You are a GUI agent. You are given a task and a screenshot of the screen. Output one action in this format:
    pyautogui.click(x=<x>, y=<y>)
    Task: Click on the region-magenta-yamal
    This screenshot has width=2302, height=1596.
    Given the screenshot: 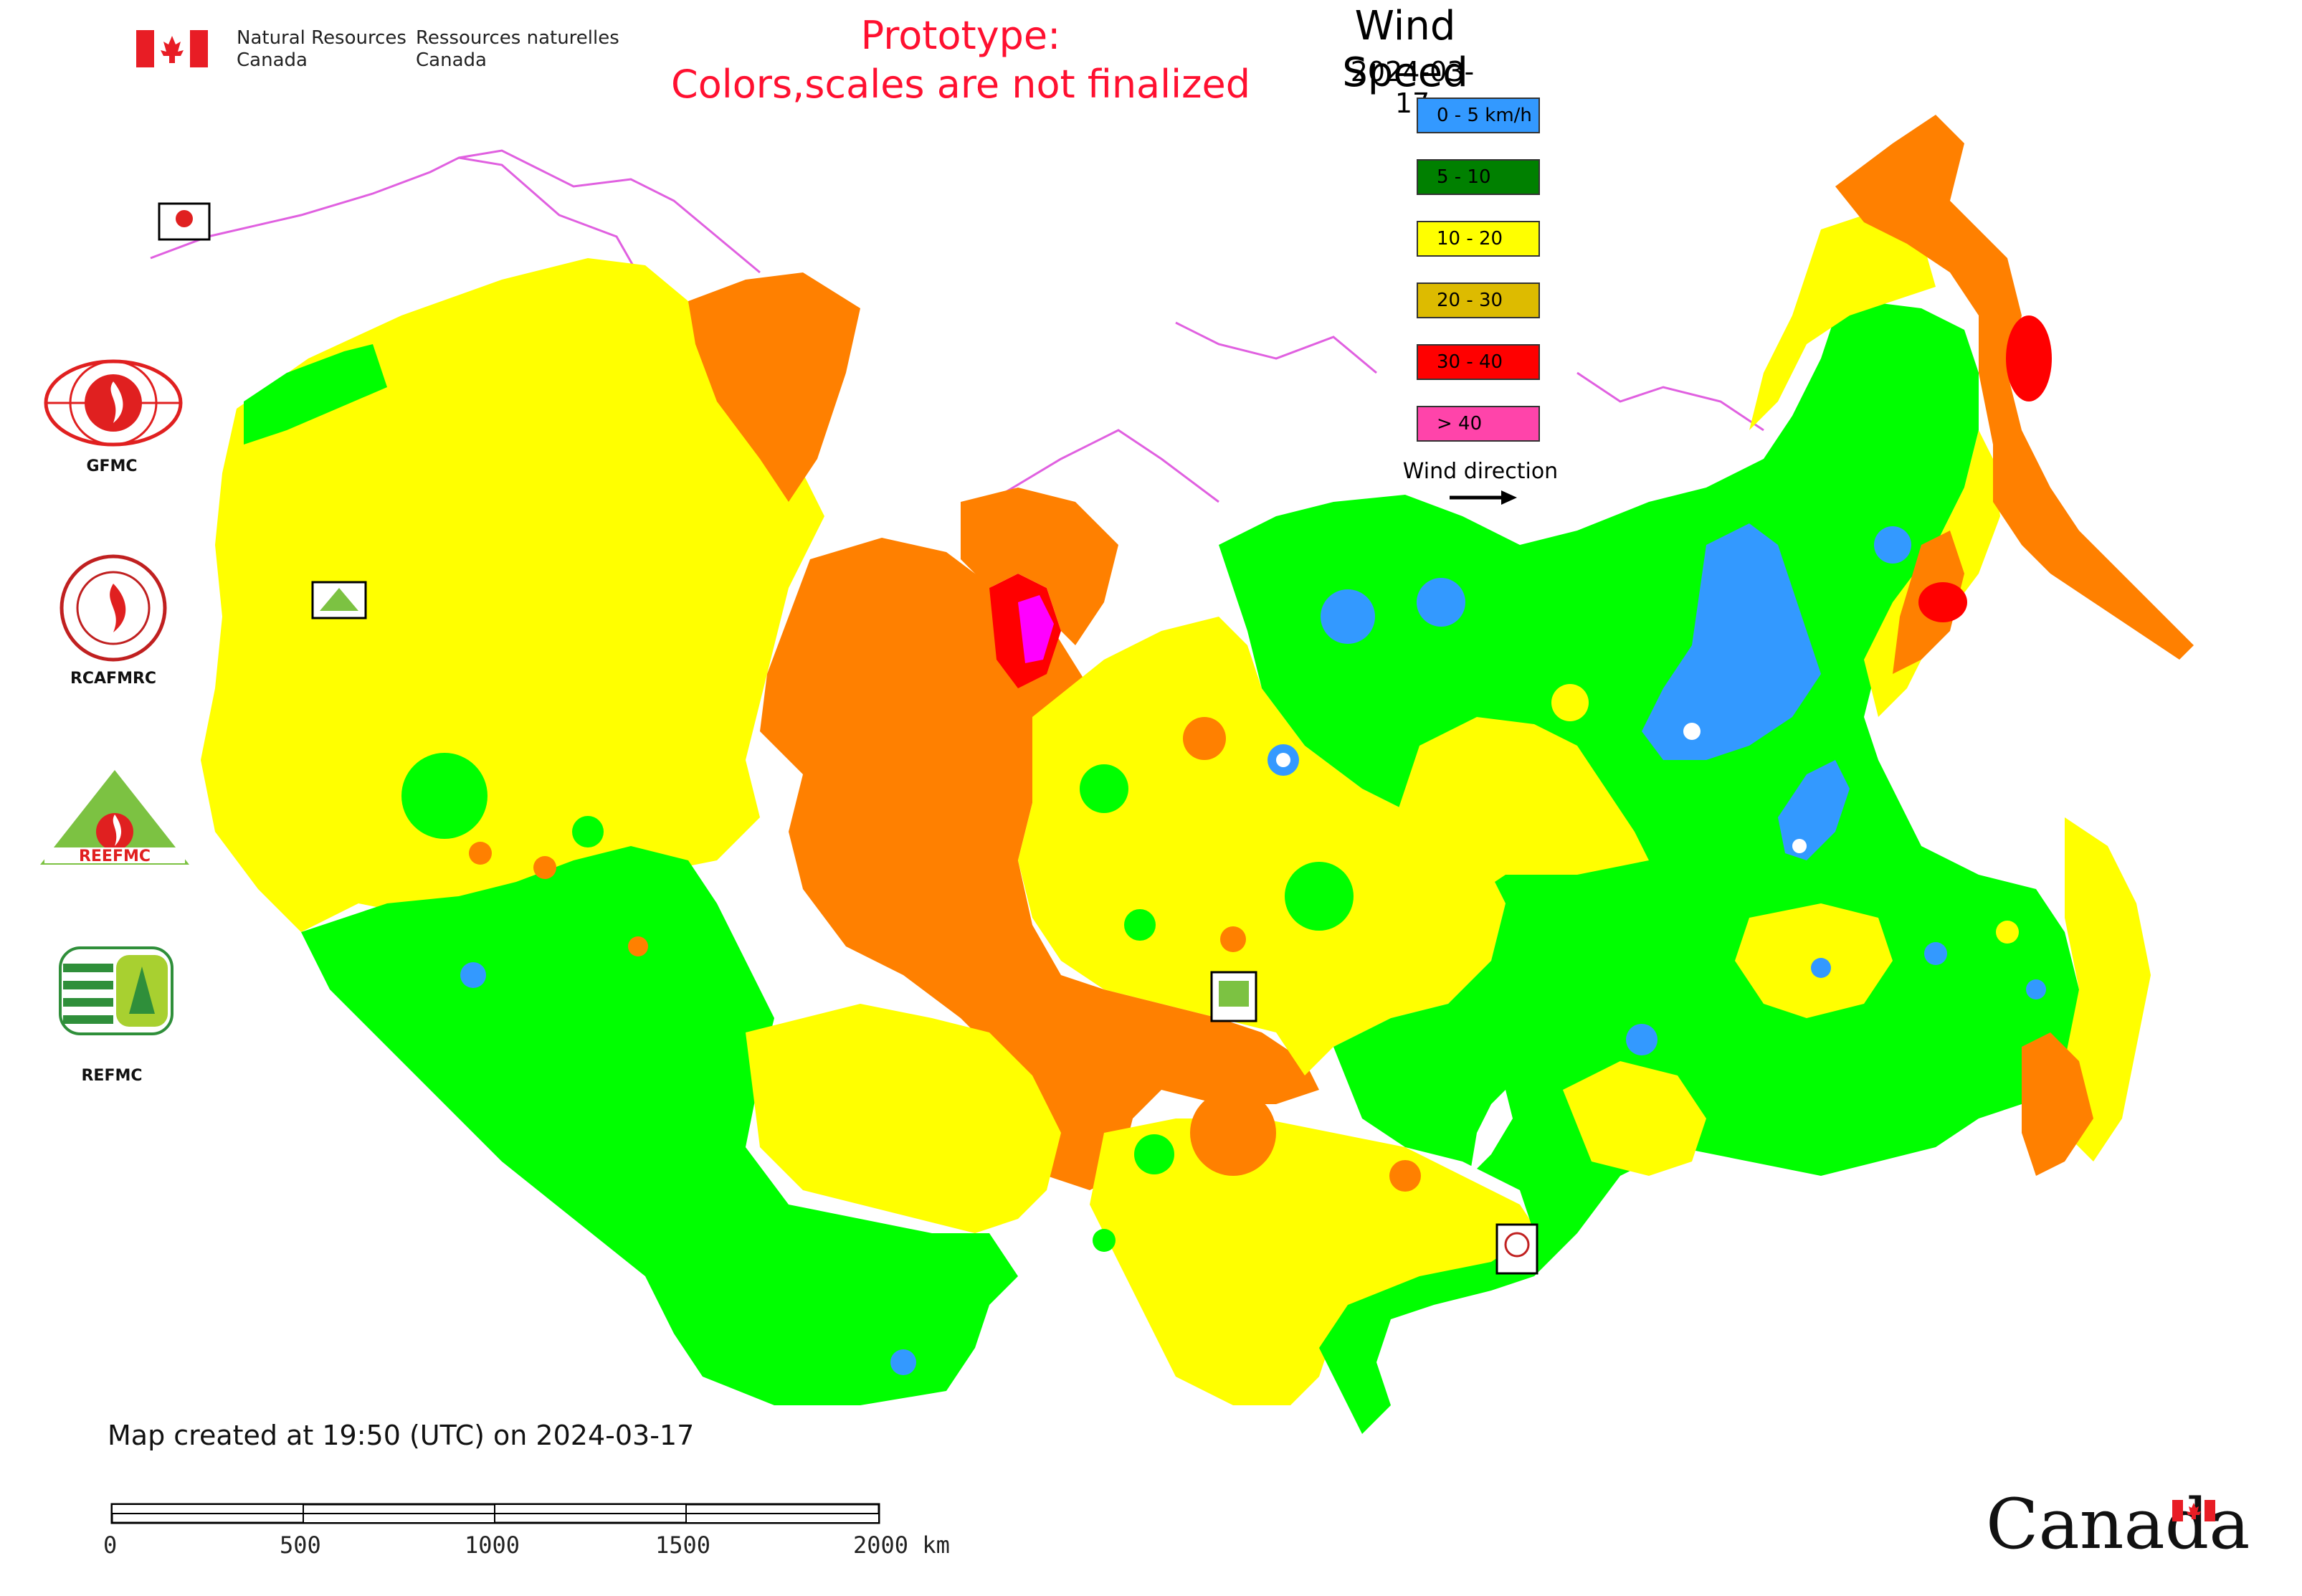 What is the action you would take?
    pyautogui.click(x=1036, y=629)
    